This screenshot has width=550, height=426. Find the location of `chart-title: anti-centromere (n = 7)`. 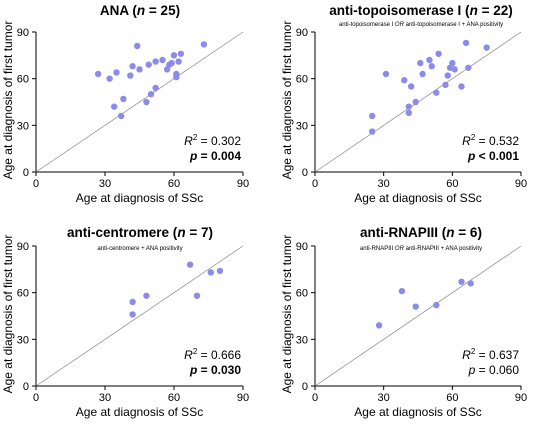

chart-title: anti-centromere (n = 7) is located at coordinates (140, 232).